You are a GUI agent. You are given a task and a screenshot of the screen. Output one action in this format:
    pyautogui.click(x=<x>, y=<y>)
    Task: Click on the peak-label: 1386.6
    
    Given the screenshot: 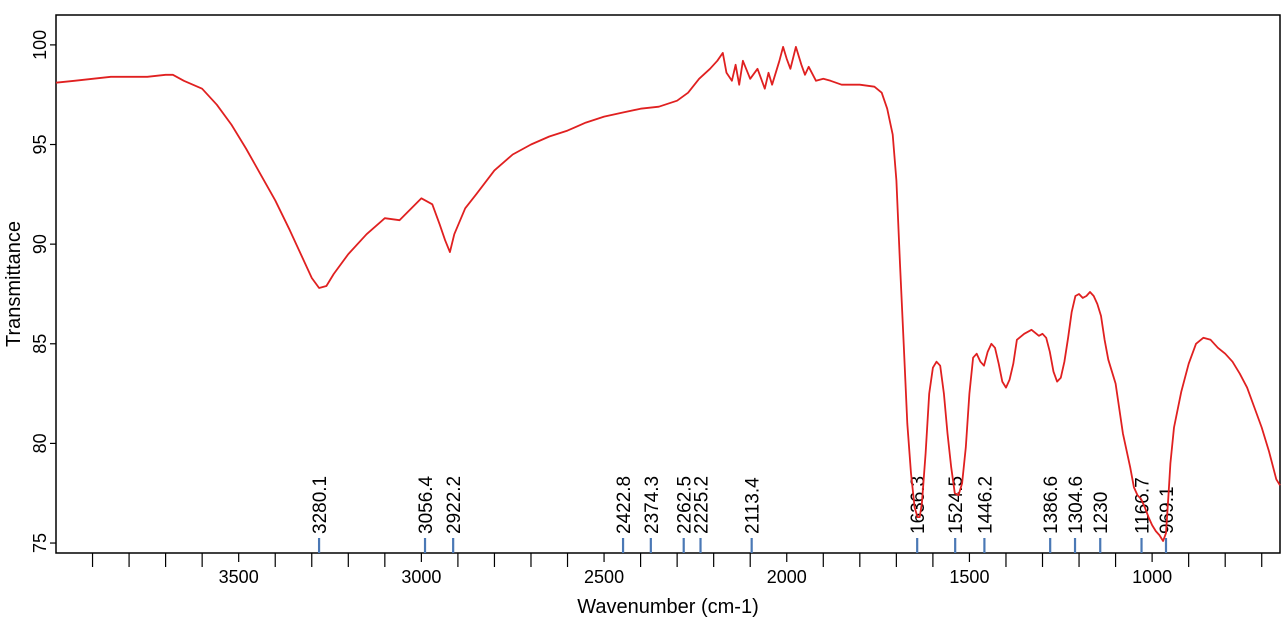 What is the action you would take?
    pyautogui.click(x=1051, y=505)
    